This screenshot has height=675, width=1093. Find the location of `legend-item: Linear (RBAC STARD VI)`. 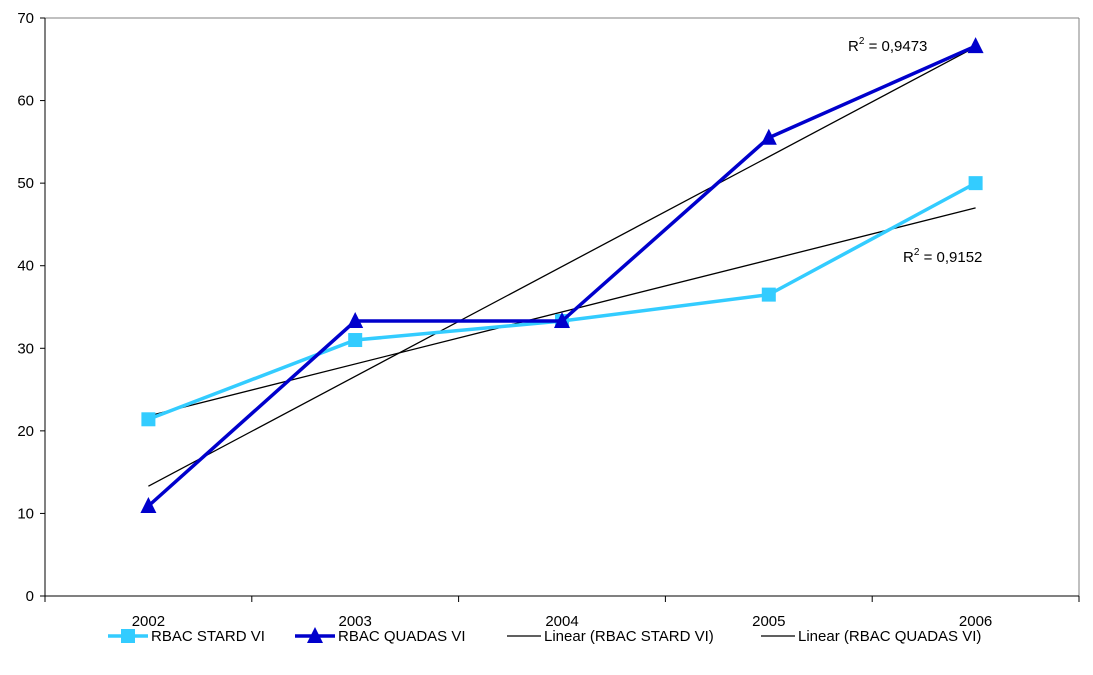

legend-item: Linear (RBAC STARD VI) is located at coordinates (610, 636).